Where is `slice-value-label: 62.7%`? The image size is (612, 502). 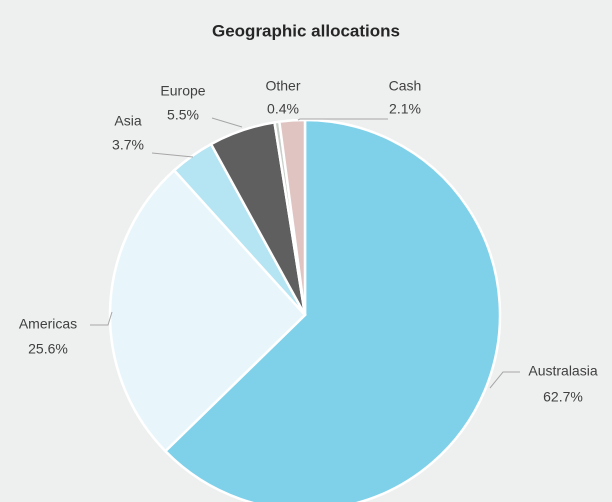
slice-value-label: 62.7% is located at coordinates (563, 397).